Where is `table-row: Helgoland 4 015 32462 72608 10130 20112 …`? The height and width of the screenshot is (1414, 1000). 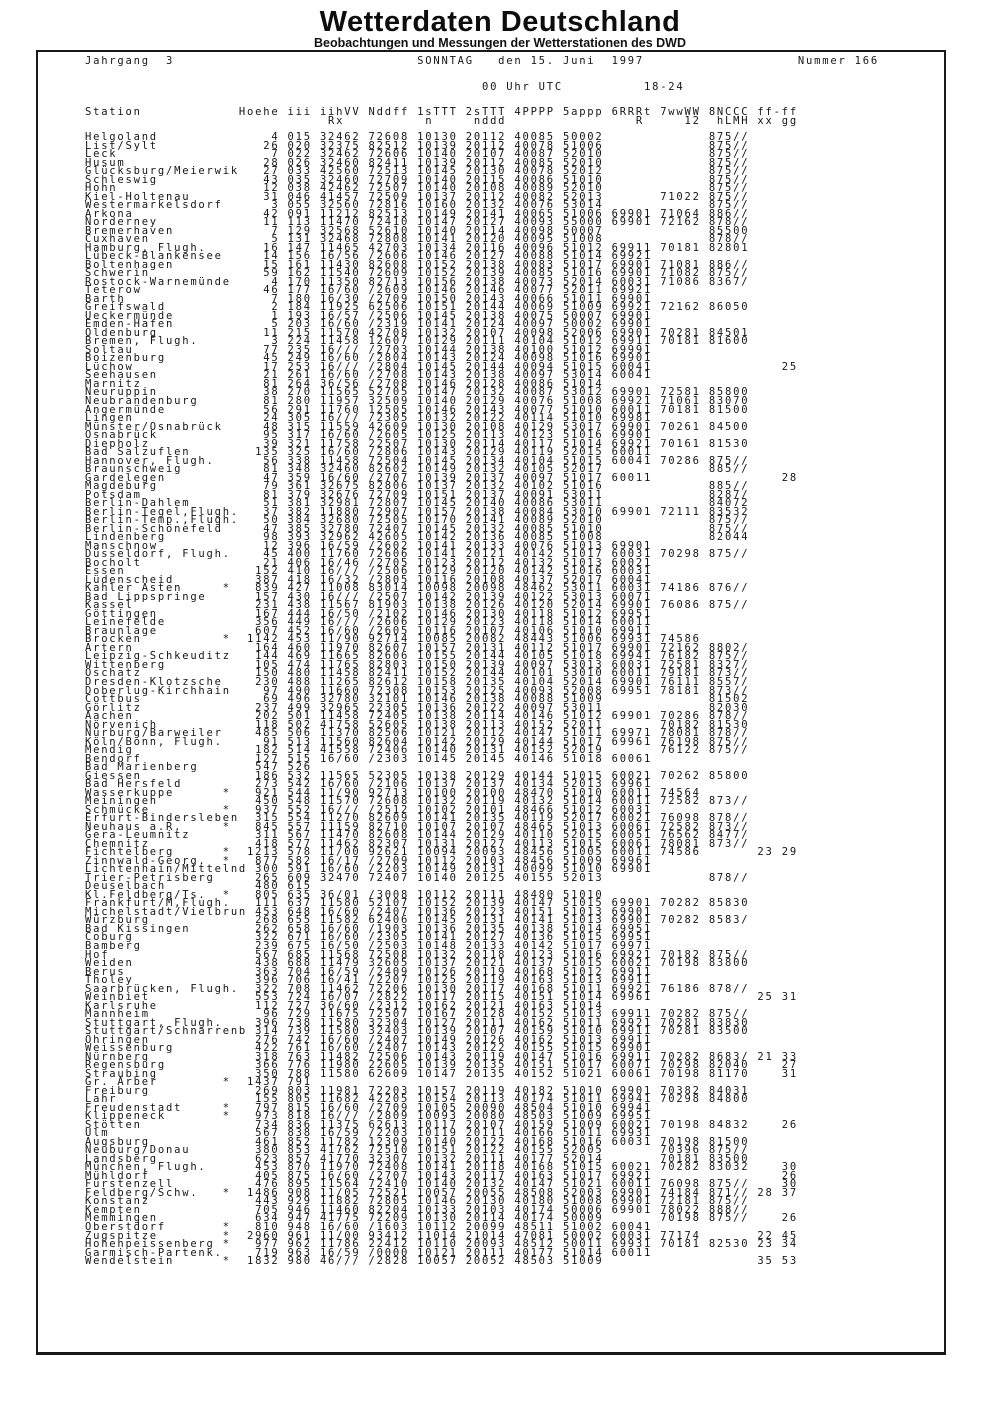 table-row: Helgoland 4 015 32462 72608 10130 20112 … is located at coordinates (417, 137).